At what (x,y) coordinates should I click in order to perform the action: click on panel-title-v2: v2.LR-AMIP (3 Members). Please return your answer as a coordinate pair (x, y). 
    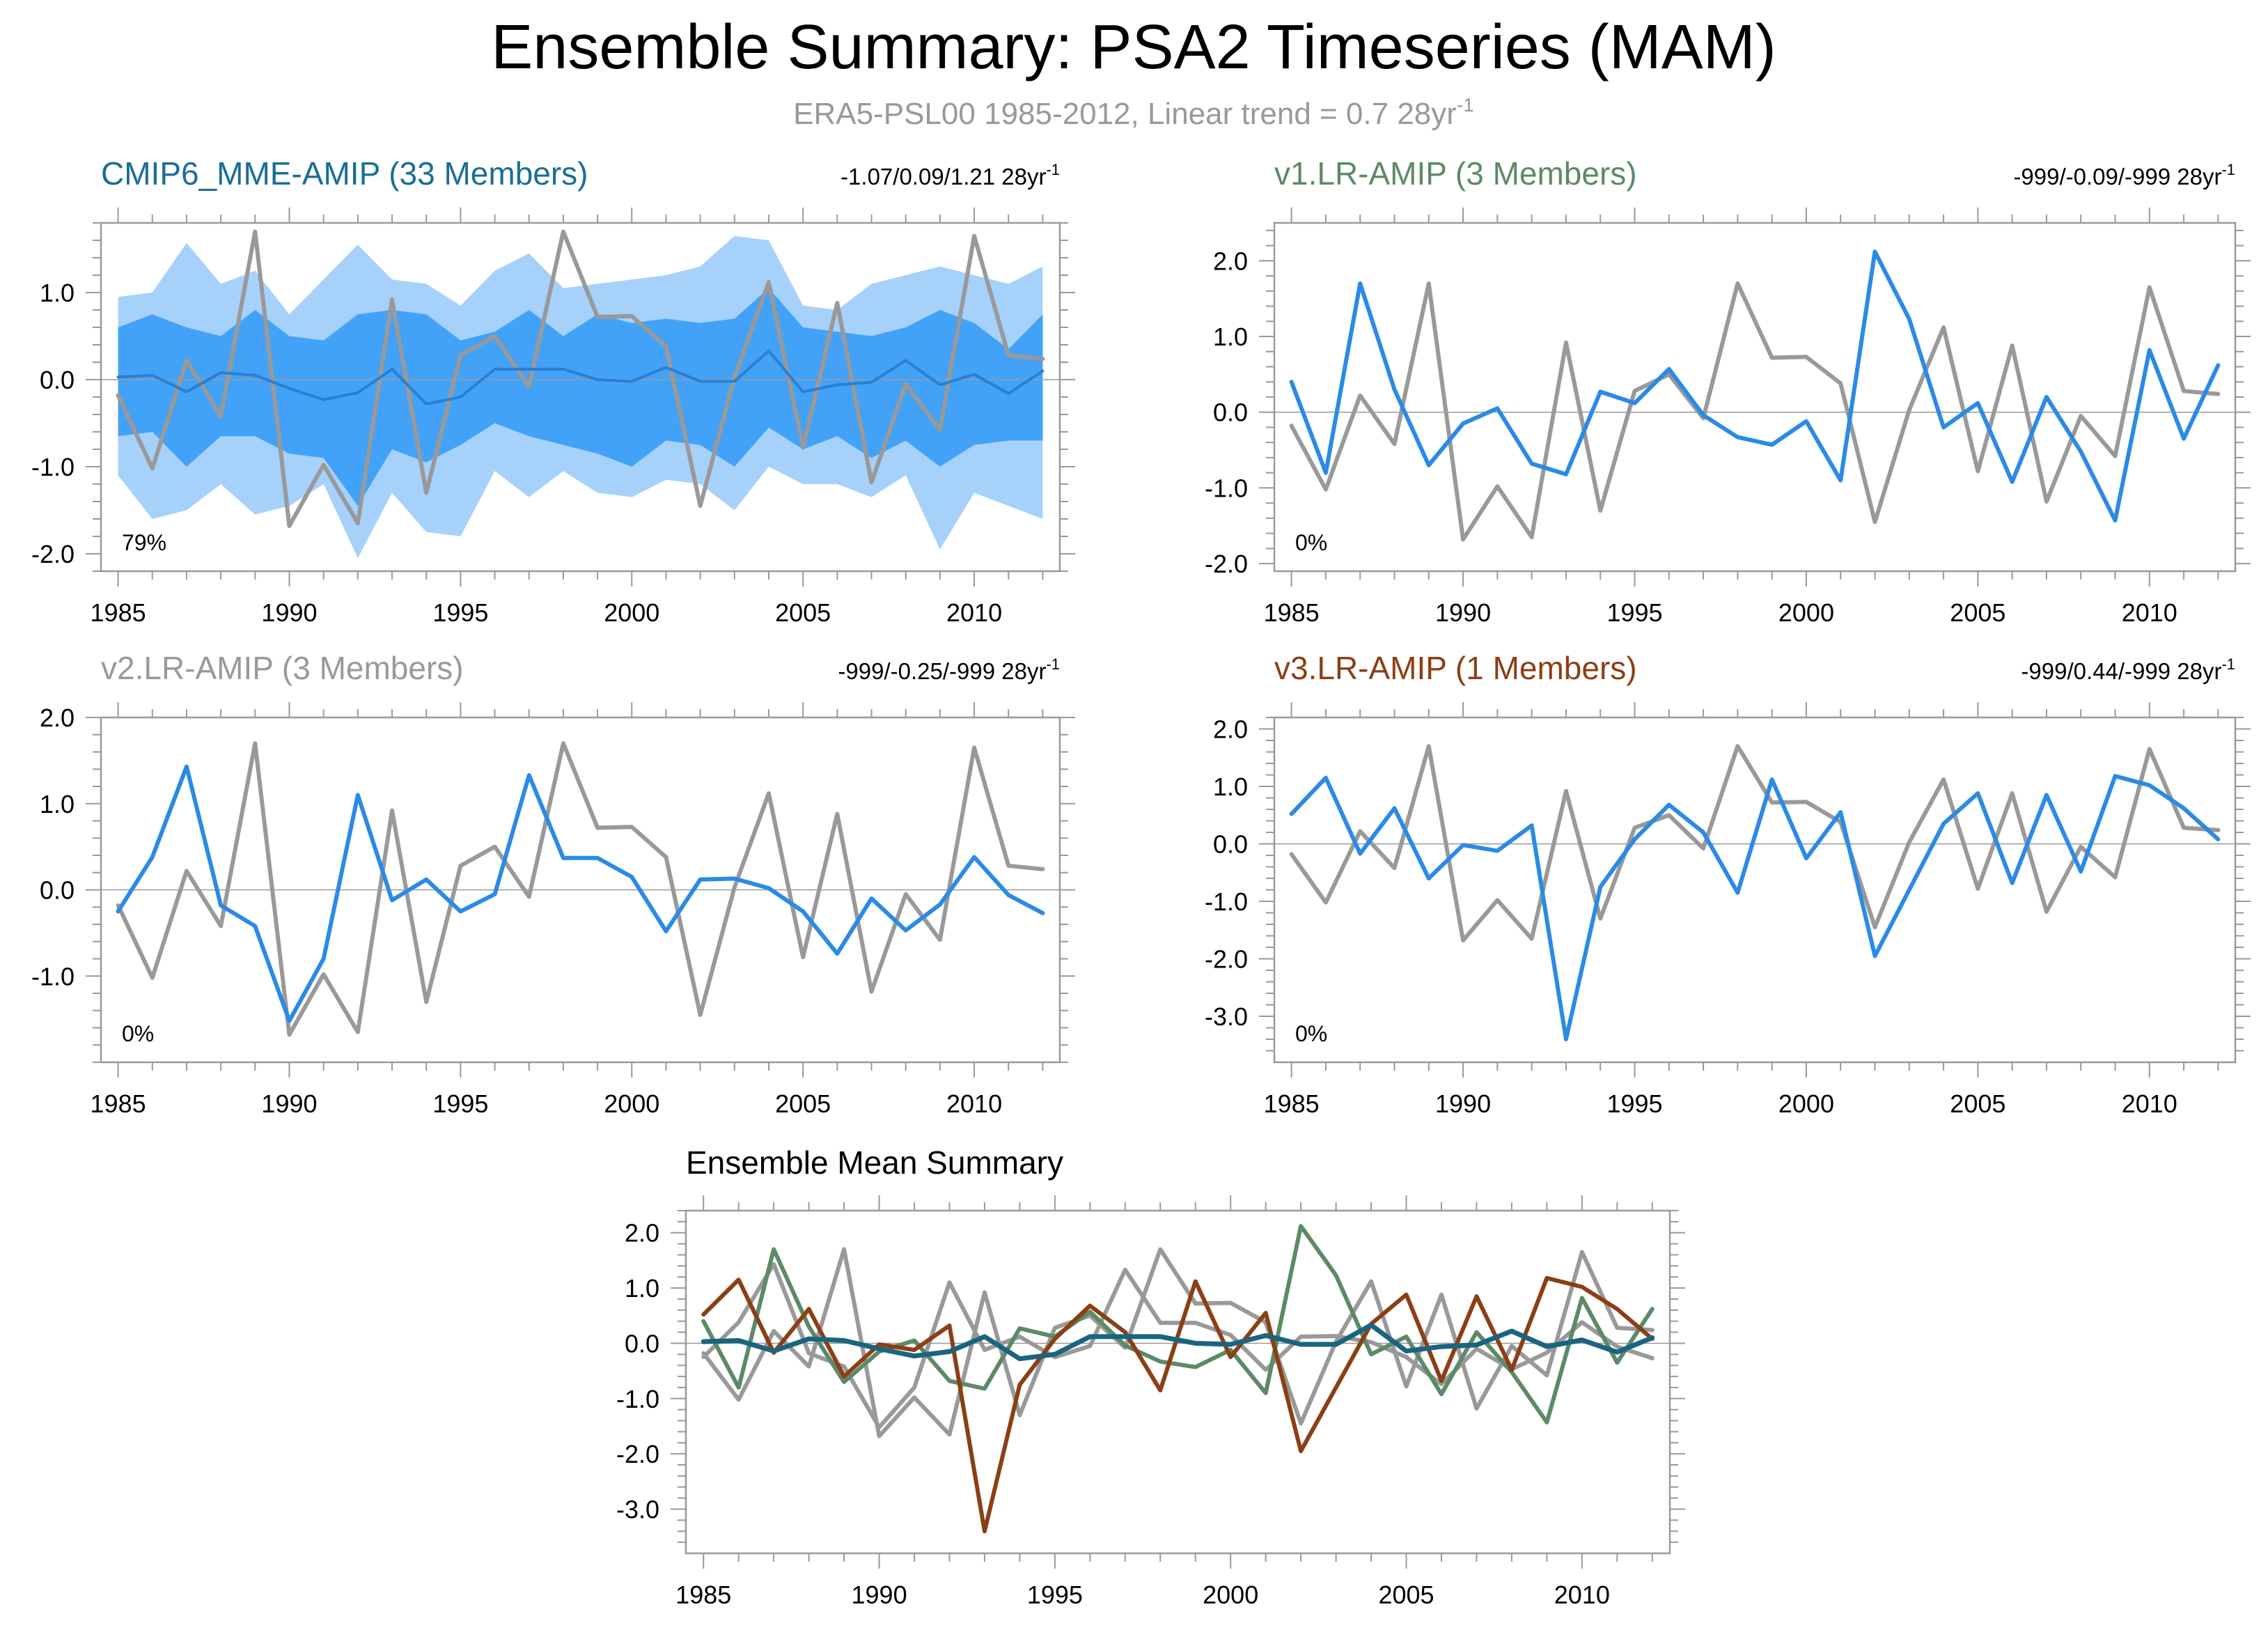
    Looking at the image, I should click on (282, 668).